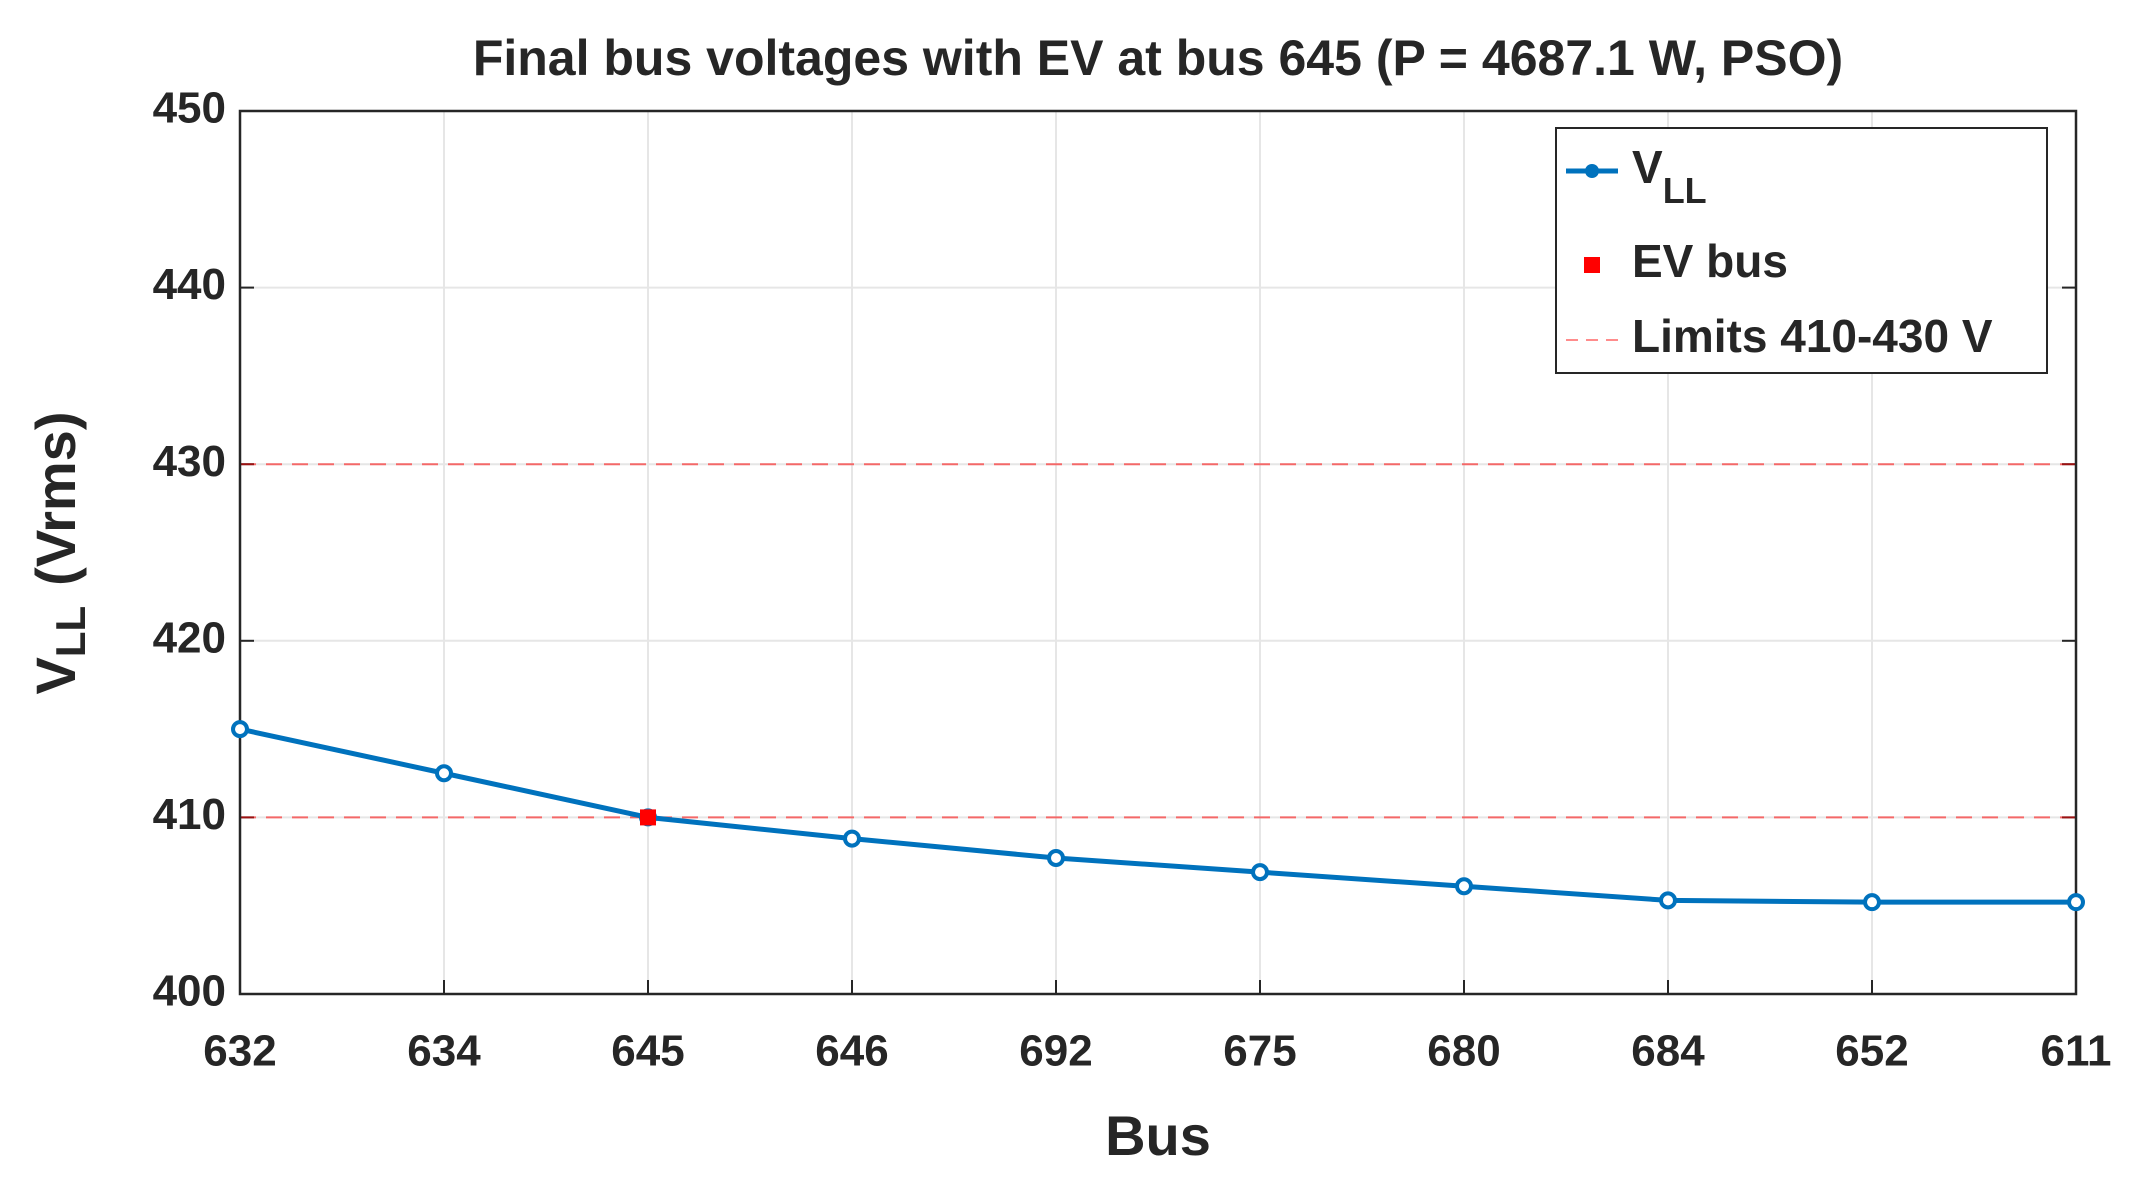 The height and width of the screenshot is (1181, 2133). What do you see at coordinates (1668, 1051) in the screenshot?
I see `x-tick-label: 684` at bounding box center [1668, 1051].